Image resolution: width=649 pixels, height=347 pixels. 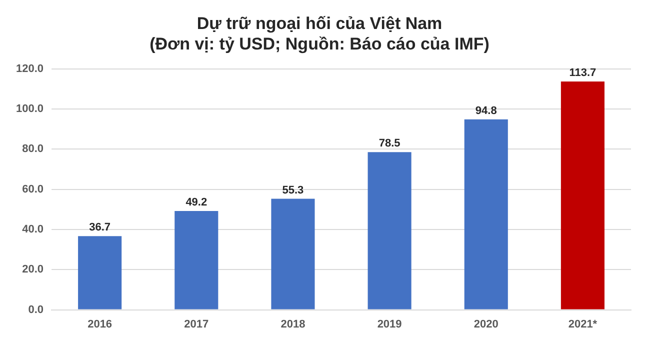 What do you see at coordinates (196, 324) in the screenshot?
I see `x-tick-label: 2017` at bounding box center [196, 324].